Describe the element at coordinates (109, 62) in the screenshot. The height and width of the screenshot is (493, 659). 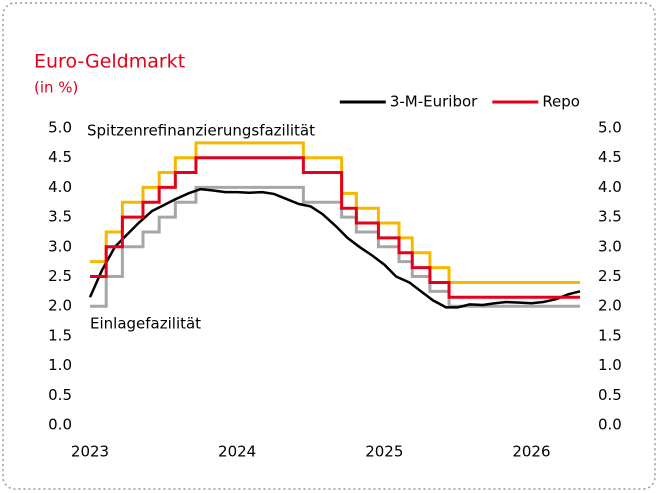
I see `chart-title: Euro-Geldmarkt` at that location.